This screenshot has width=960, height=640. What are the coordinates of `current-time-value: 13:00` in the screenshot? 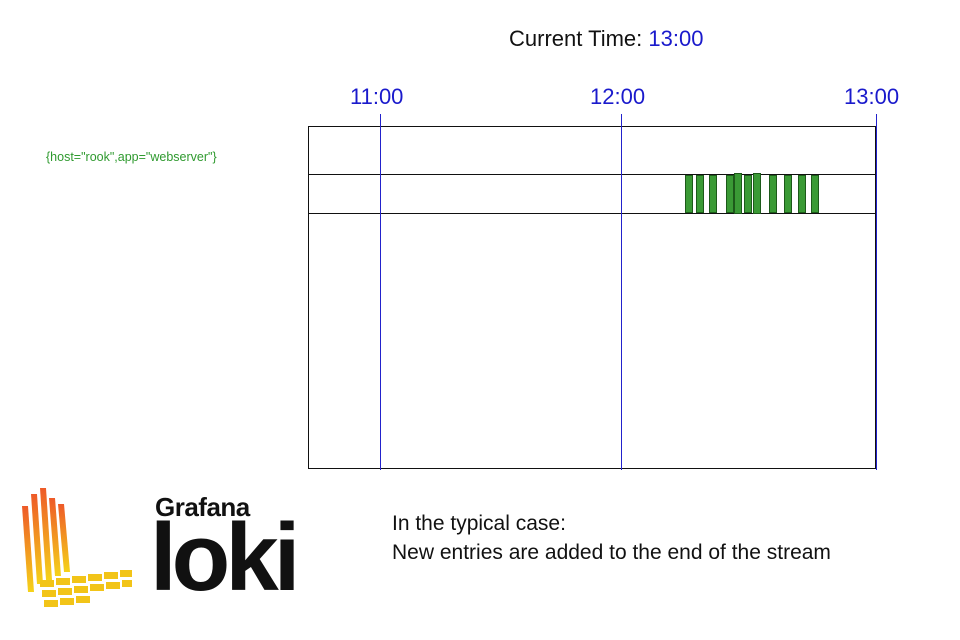 It's located at (676, 38).